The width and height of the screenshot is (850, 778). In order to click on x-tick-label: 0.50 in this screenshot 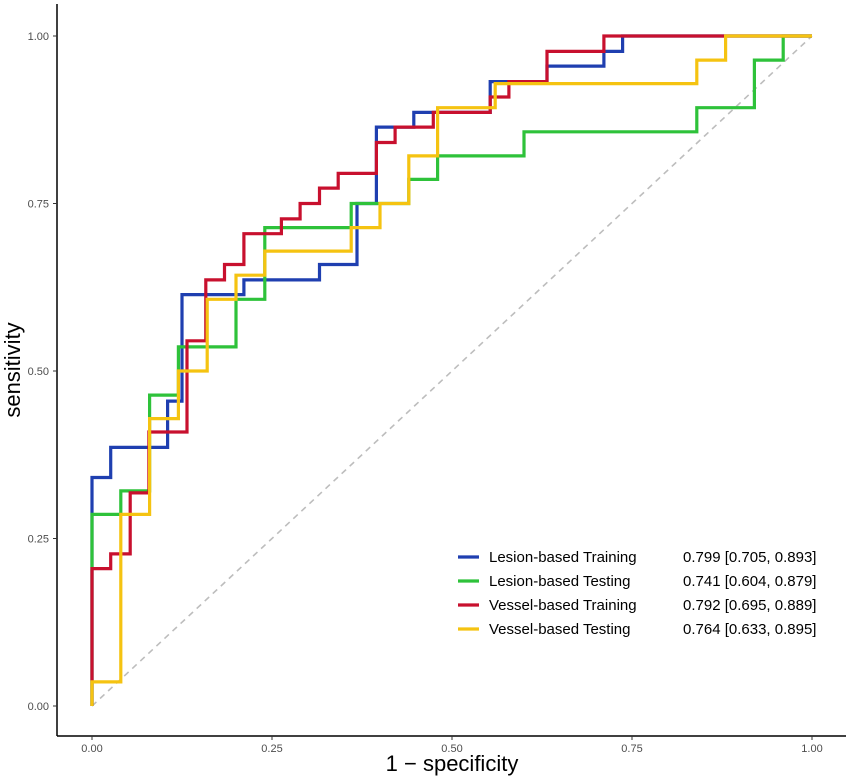, I will do `click(451, 749)`.